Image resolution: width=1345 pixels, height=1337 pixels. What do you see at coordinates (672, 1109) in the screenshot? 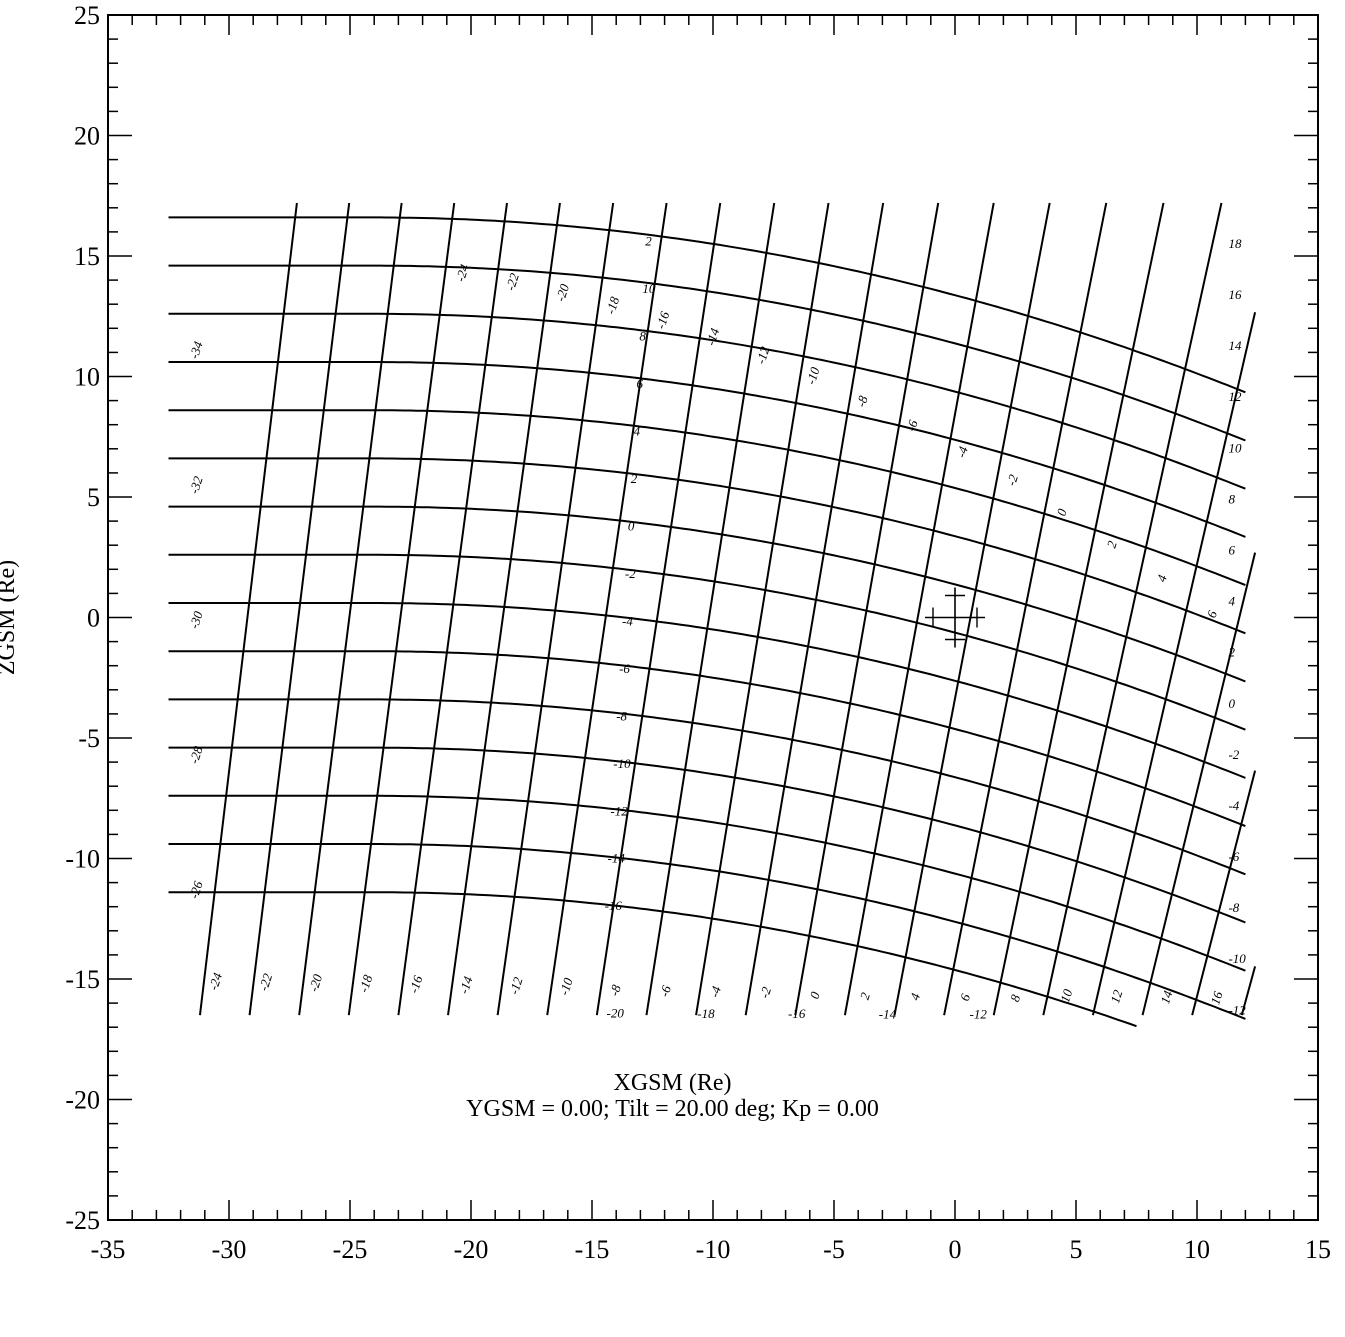
I see `chart-caption: YGSM = 0.00; Tilt = 20.00 deg; Kp = 0.00` at bounding box center [672, 1109].